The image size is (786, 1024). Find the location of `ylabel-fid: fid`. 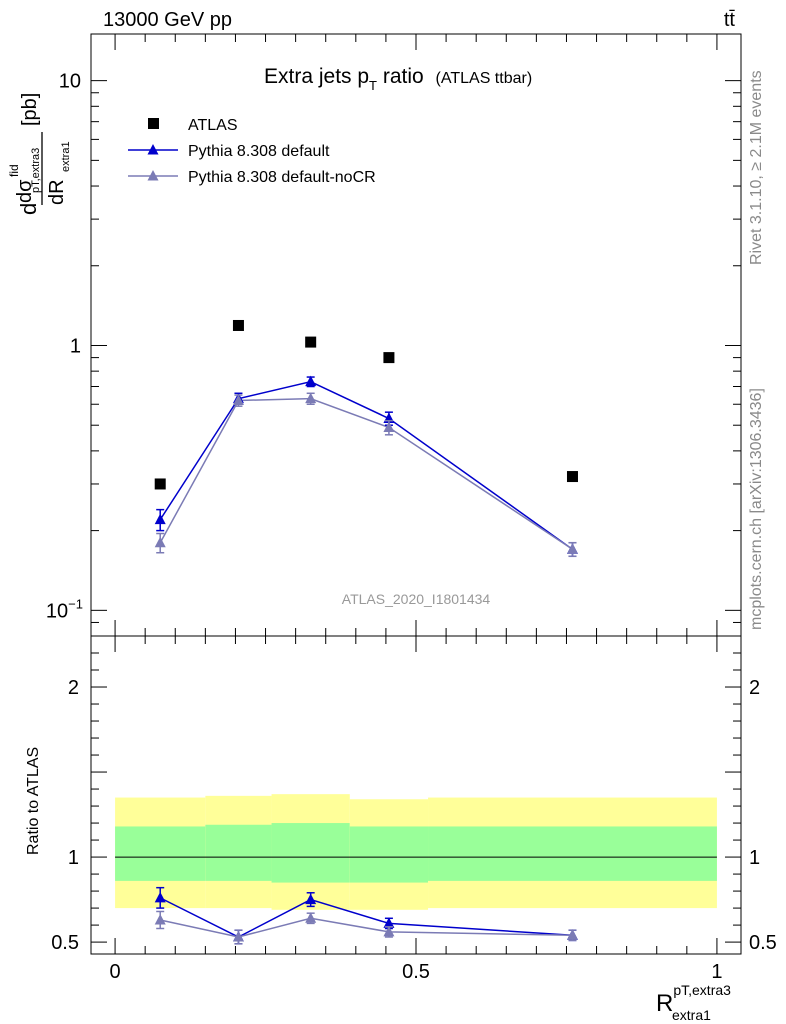

ylabel-fid: fid is located at coordinates (14, 170).